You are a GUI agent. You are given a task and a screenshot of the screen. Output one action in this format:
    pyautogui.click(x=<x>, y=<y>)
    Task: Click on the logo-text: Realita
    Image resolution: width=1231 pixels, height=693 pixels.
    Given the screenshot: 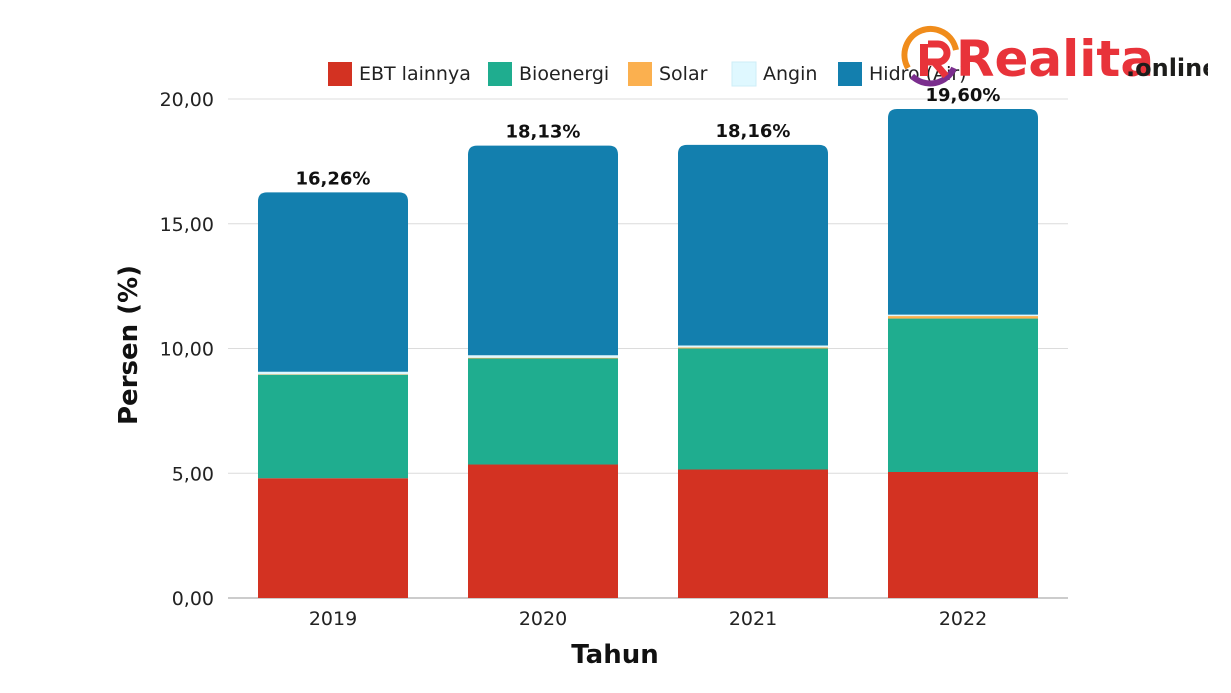 What is the action you would take?
    pyautogui.click(x=1055, y=59)
    